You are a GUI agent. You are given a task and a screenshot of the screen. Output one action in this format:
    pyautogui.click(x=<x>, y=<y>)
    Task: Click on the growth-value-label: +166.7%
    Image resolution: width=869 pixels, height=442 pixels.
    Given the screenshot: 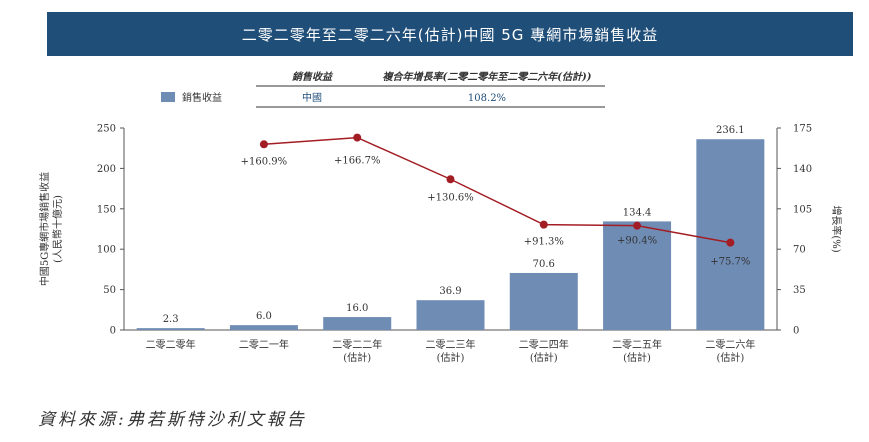 What is the action you would take?
    pyautogui.click(x=357, y=161)
    